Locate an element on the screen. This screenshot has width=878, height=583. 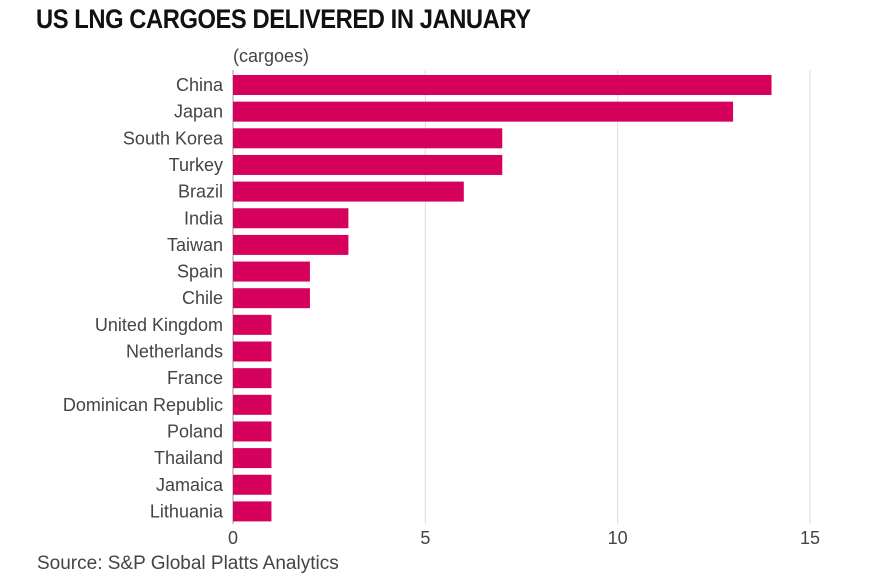
source-note: Source: S&P Global Platts Analytics is located at coordinates (188, 563).